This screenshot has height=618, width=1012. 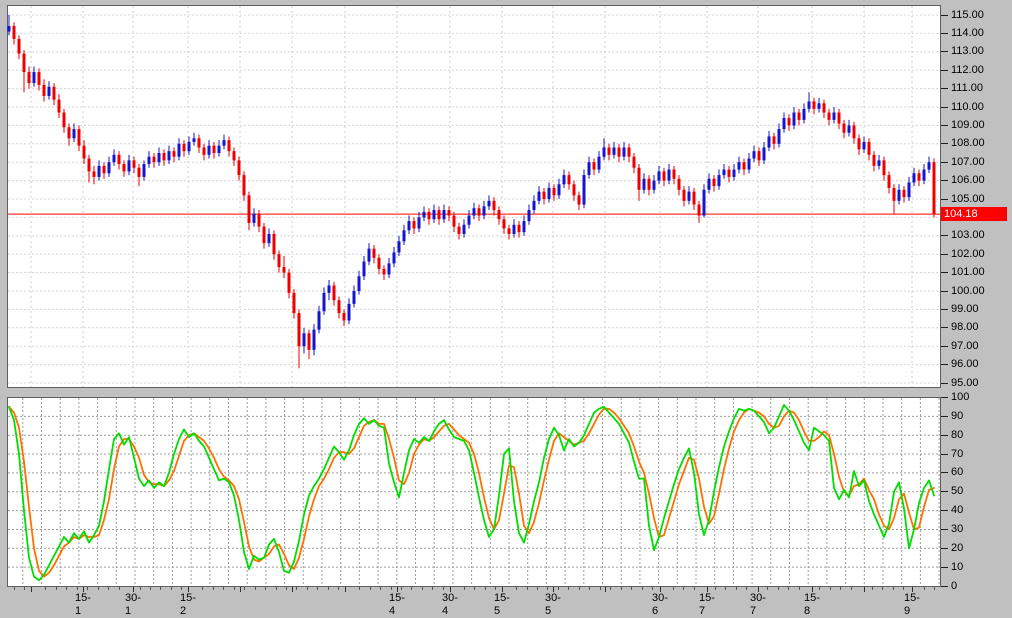 What do you see at coordinates (957, 528) in the screenshot?
I see `oscillator-tick-label: 30` at bounding box center [957, 528].